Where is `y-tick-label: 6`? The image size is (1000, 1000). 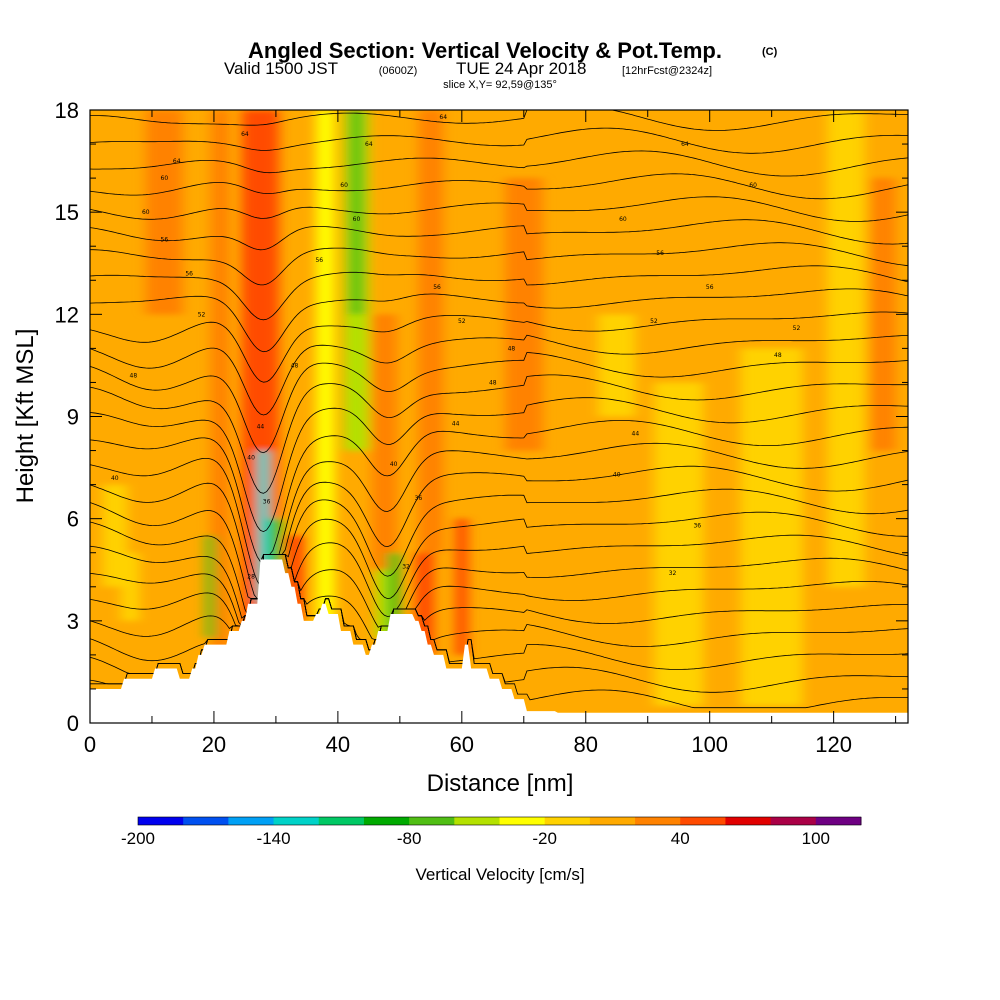
y-tick-label: 6 is located at coordinates (73, 519).